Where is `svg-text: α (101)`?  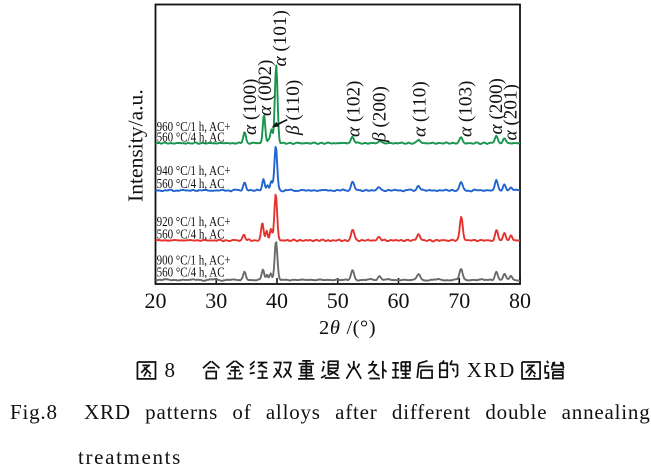
svg-text: α (101) is located at coordinates (280, 38).